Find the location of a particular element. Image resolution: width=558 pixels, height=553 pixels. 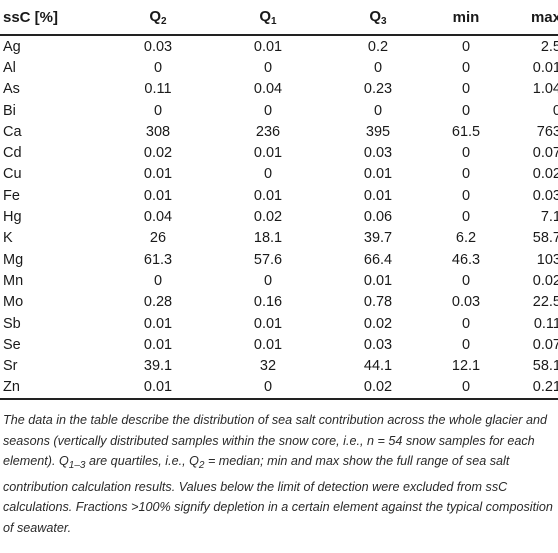

table-row: Hg 0.04 0.02 0.06 0 7.1 is located at coordinates (279, 216).